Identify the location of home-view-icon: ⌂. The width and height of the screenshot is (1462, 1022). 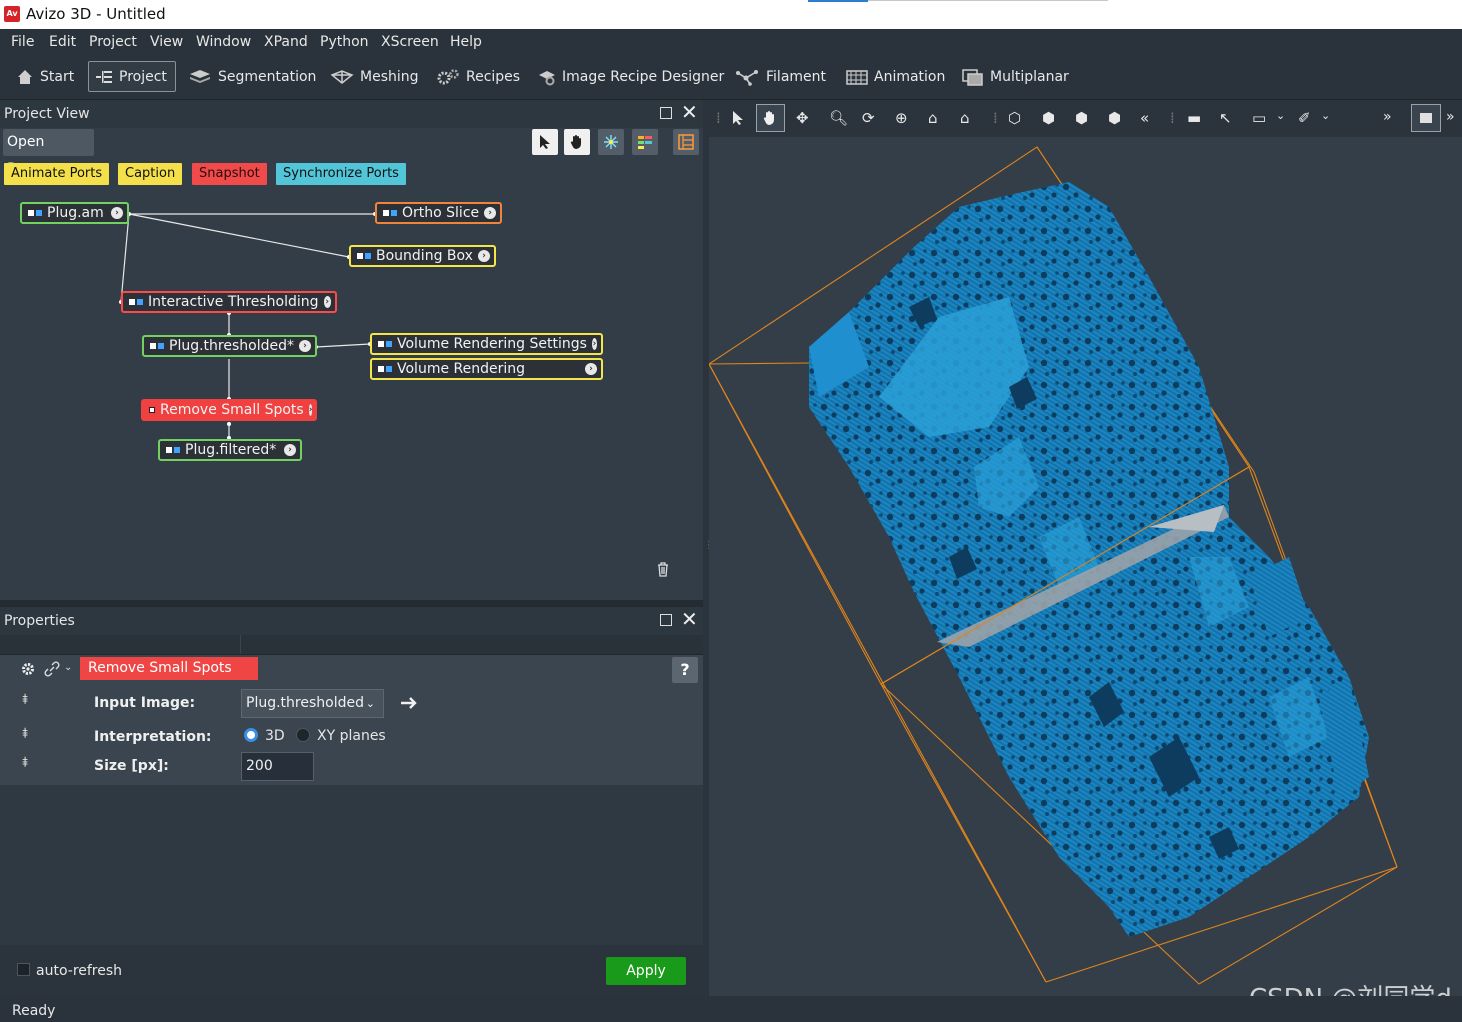
(933, 118).